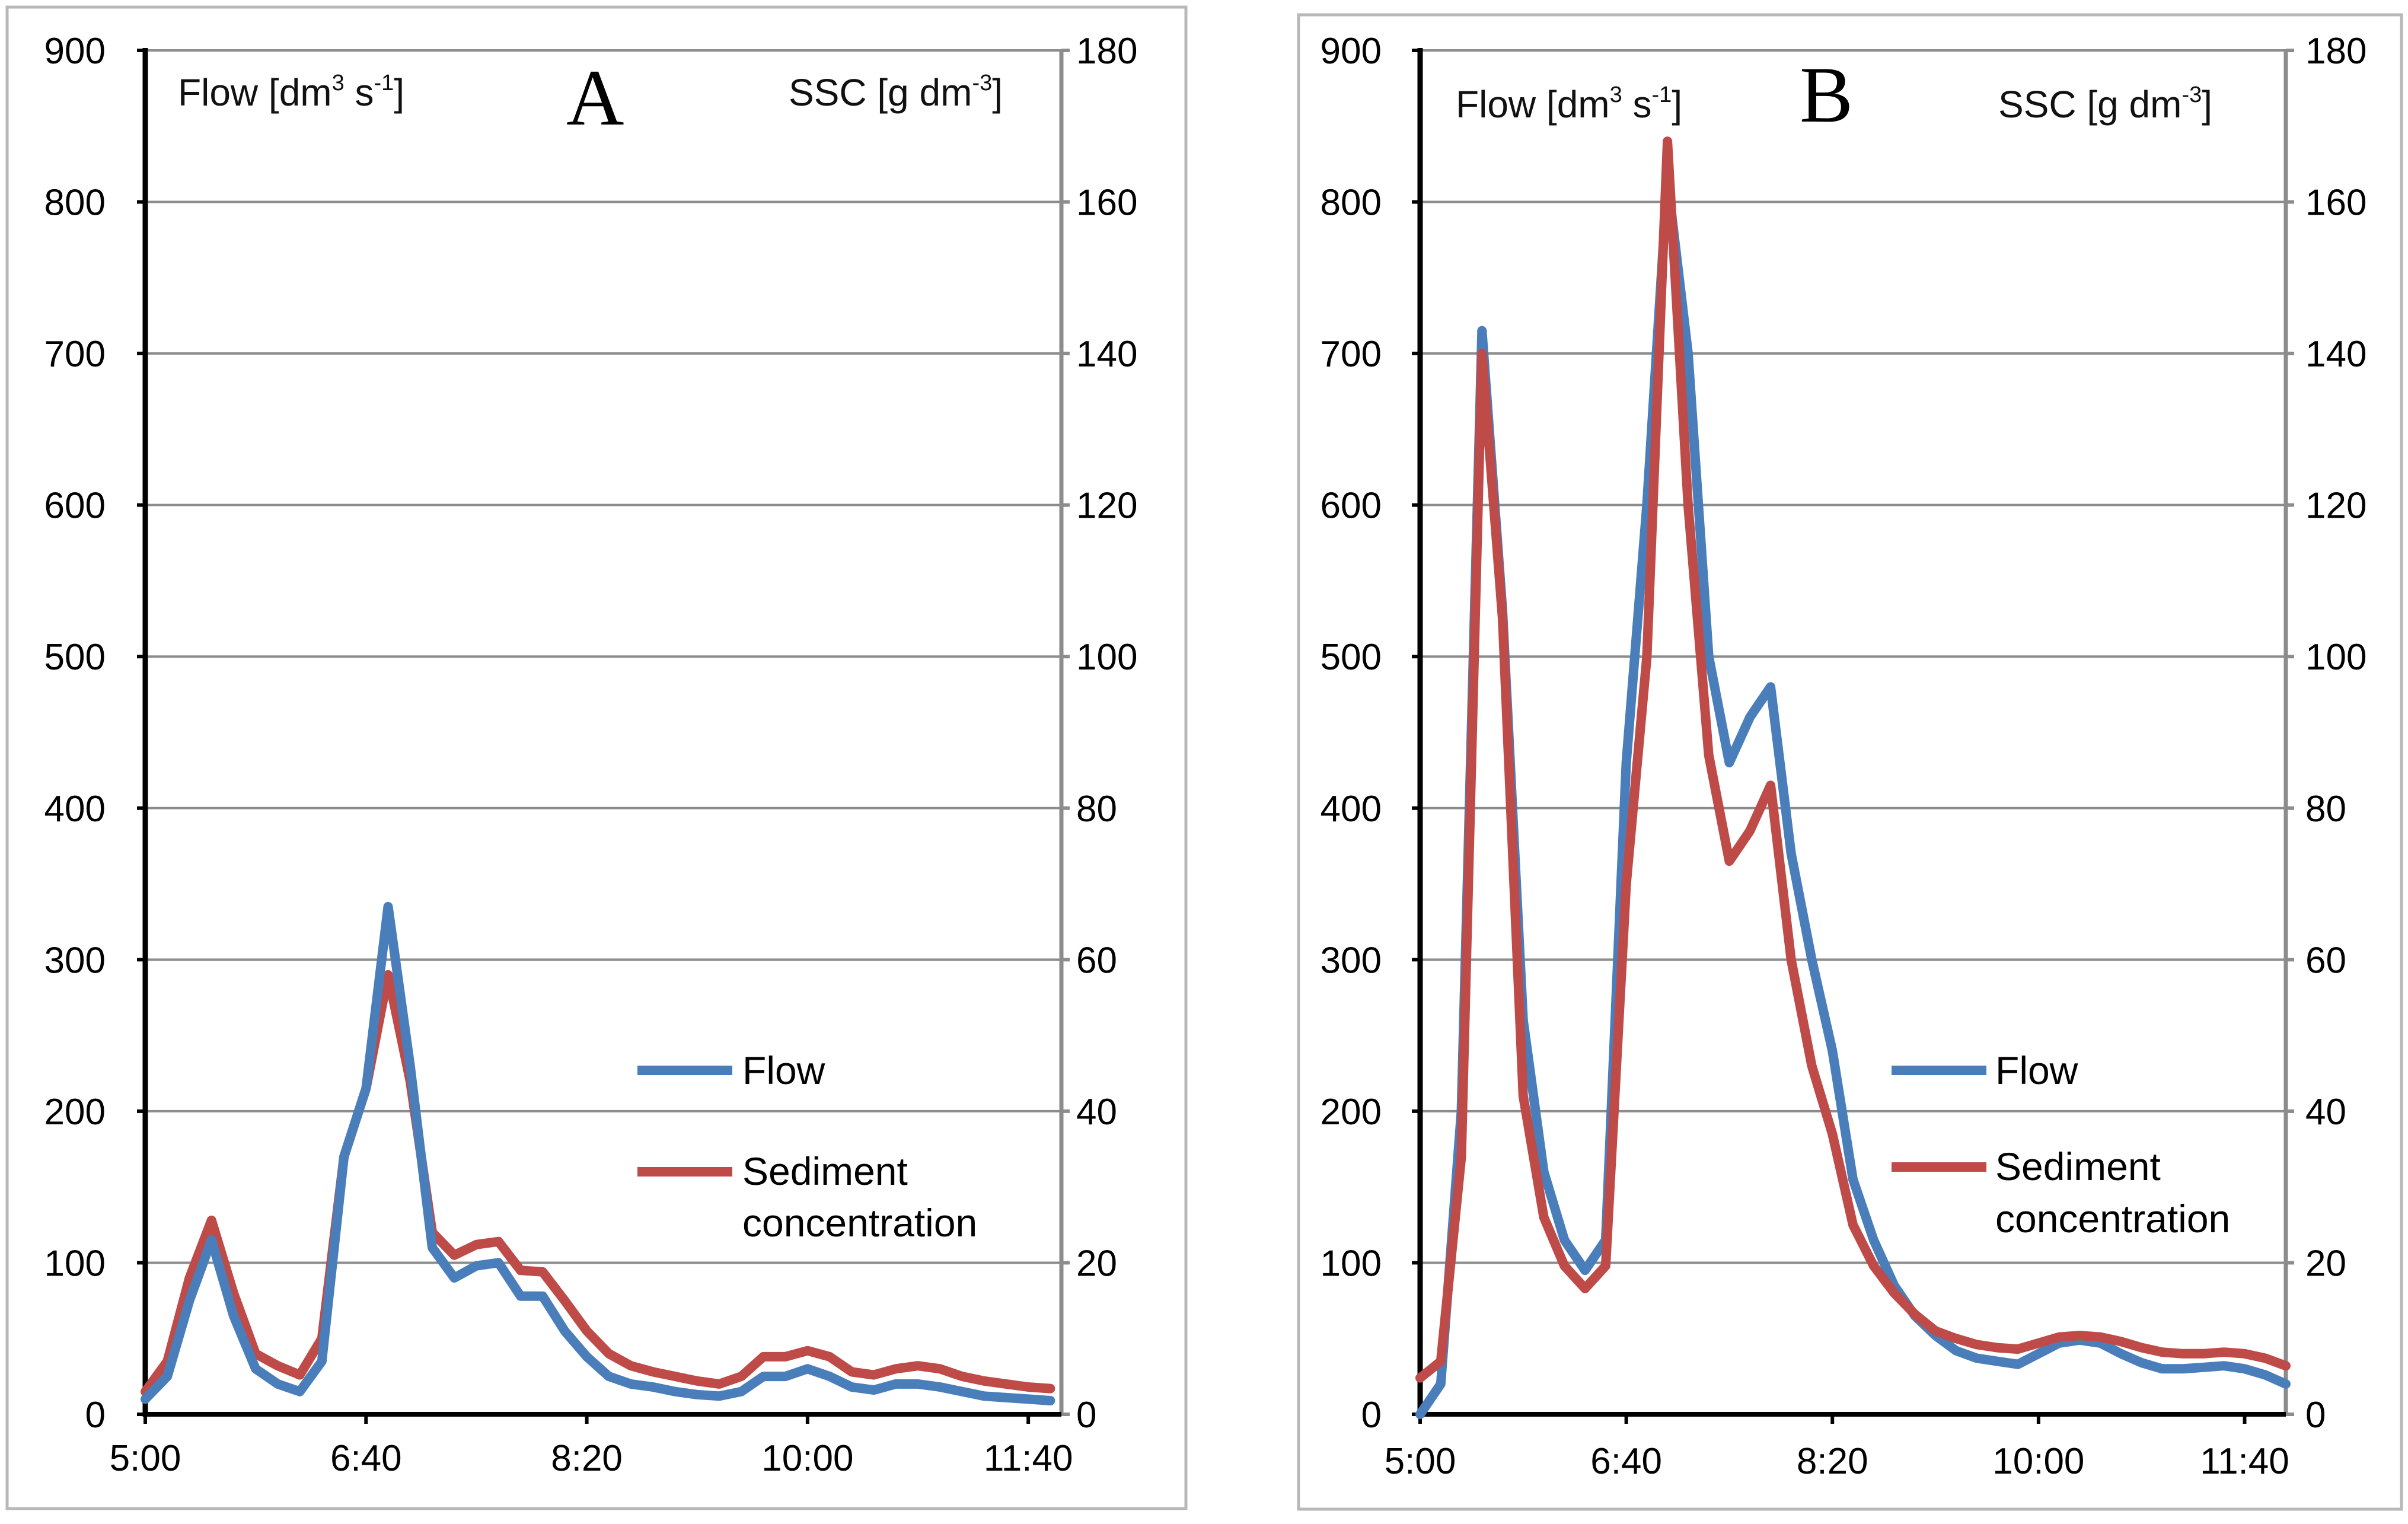 The width and height of the screenshot is (2408, 1524). Describe the element at coordinates (2335, 52) in the screenshot. I see `panel-b-right-tick-label: 180` at that location.